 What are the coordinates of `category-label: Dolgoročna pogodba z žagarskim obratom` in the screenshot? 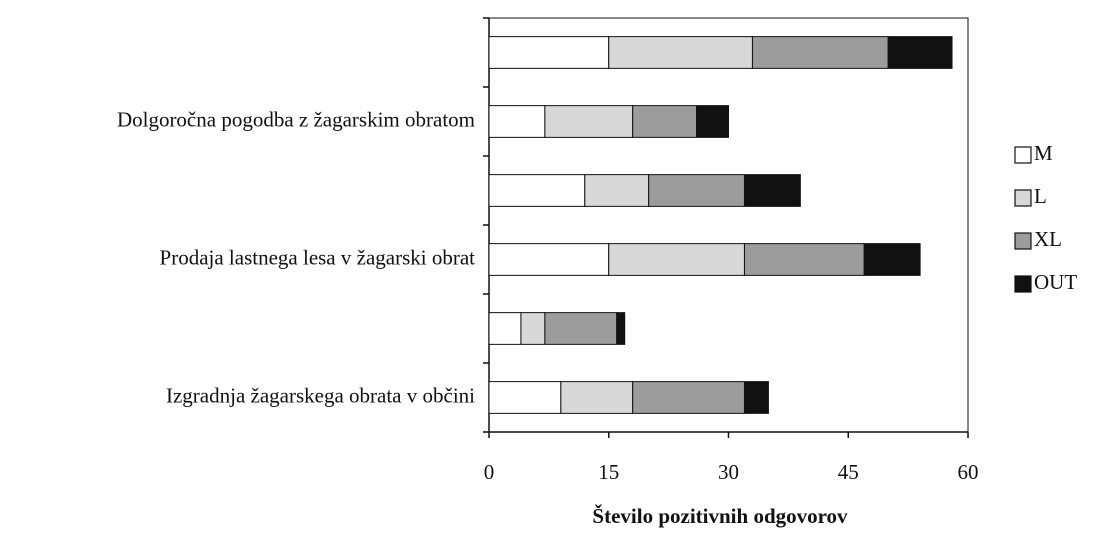 It's located at (296, 119).